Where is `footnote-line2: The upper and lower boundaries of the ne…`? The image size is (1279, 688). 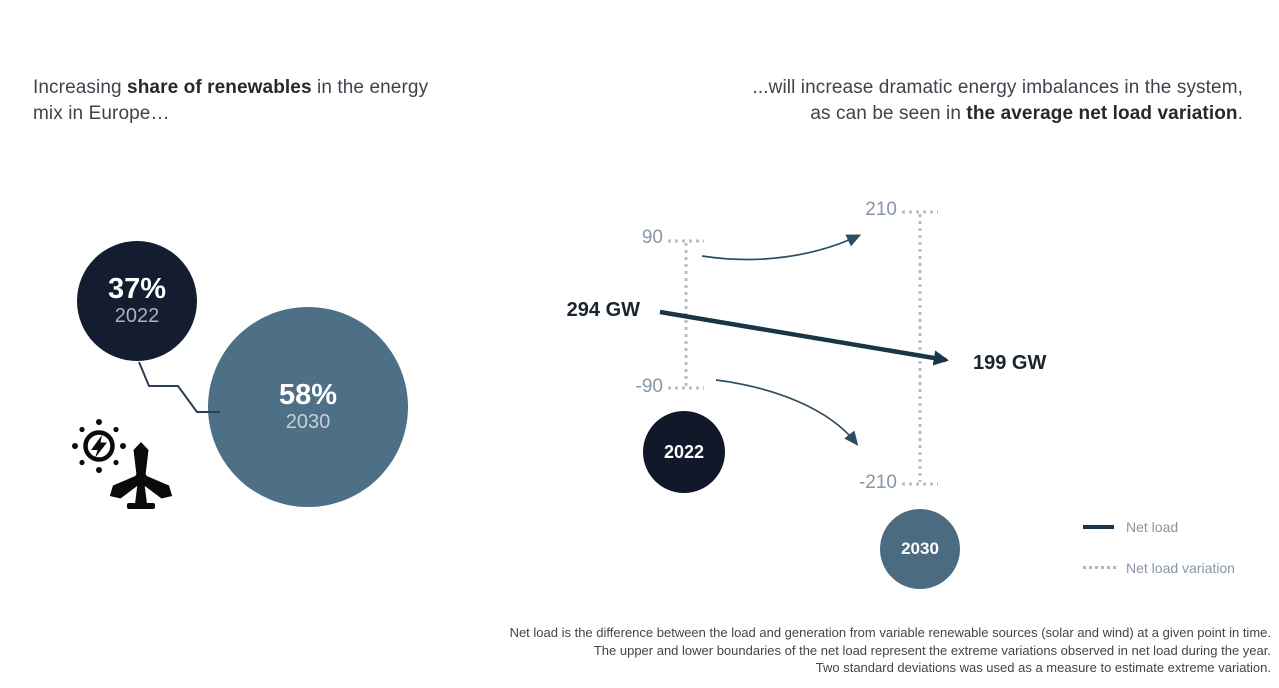
footnote-line2: The upper and lower boundaries of the ne… is located at coordinates (932, 650).